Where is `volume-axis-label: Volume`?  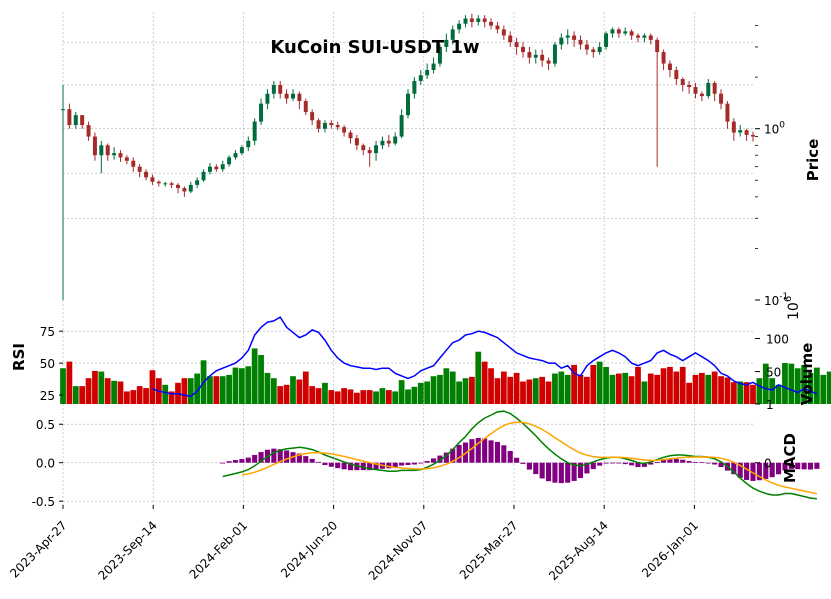 volume-axis-label: Volume is located at coordinates (807, 374).